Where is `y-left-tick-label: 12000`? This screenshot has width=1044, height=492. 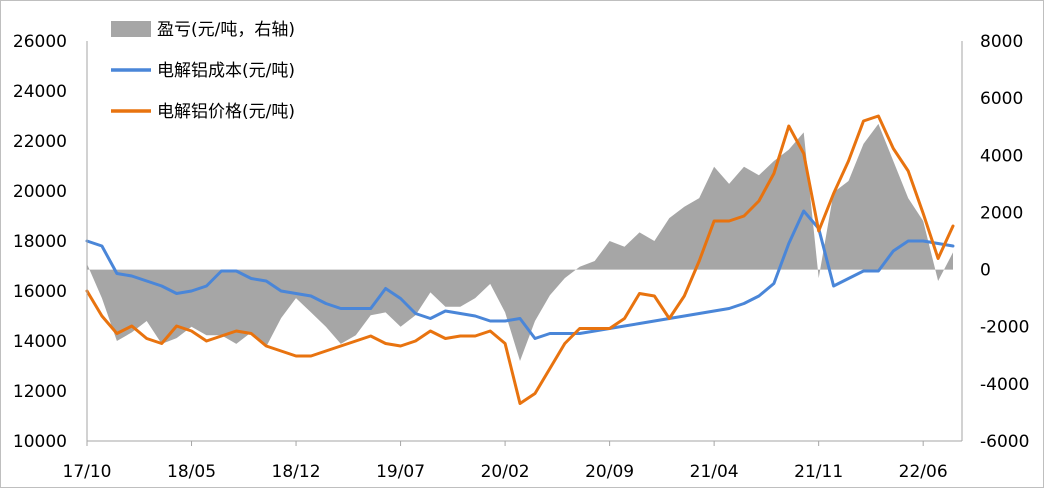
y-left-tick-label: 12000 is located at coordinates (40, 392).